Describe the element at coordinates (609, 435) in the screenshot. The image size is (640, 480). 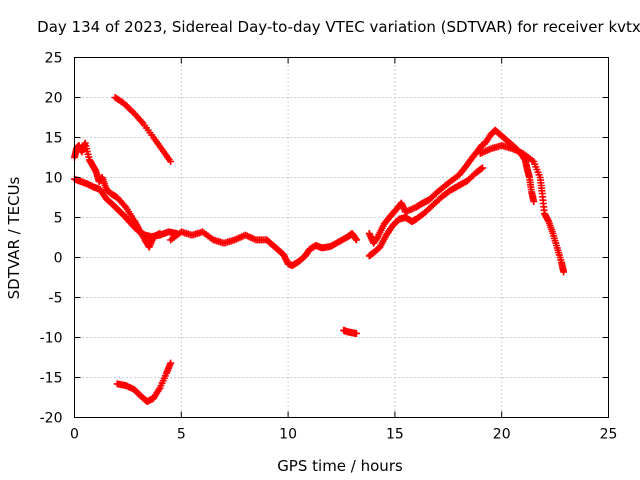
I see `x-tick-label: 25` at that location.